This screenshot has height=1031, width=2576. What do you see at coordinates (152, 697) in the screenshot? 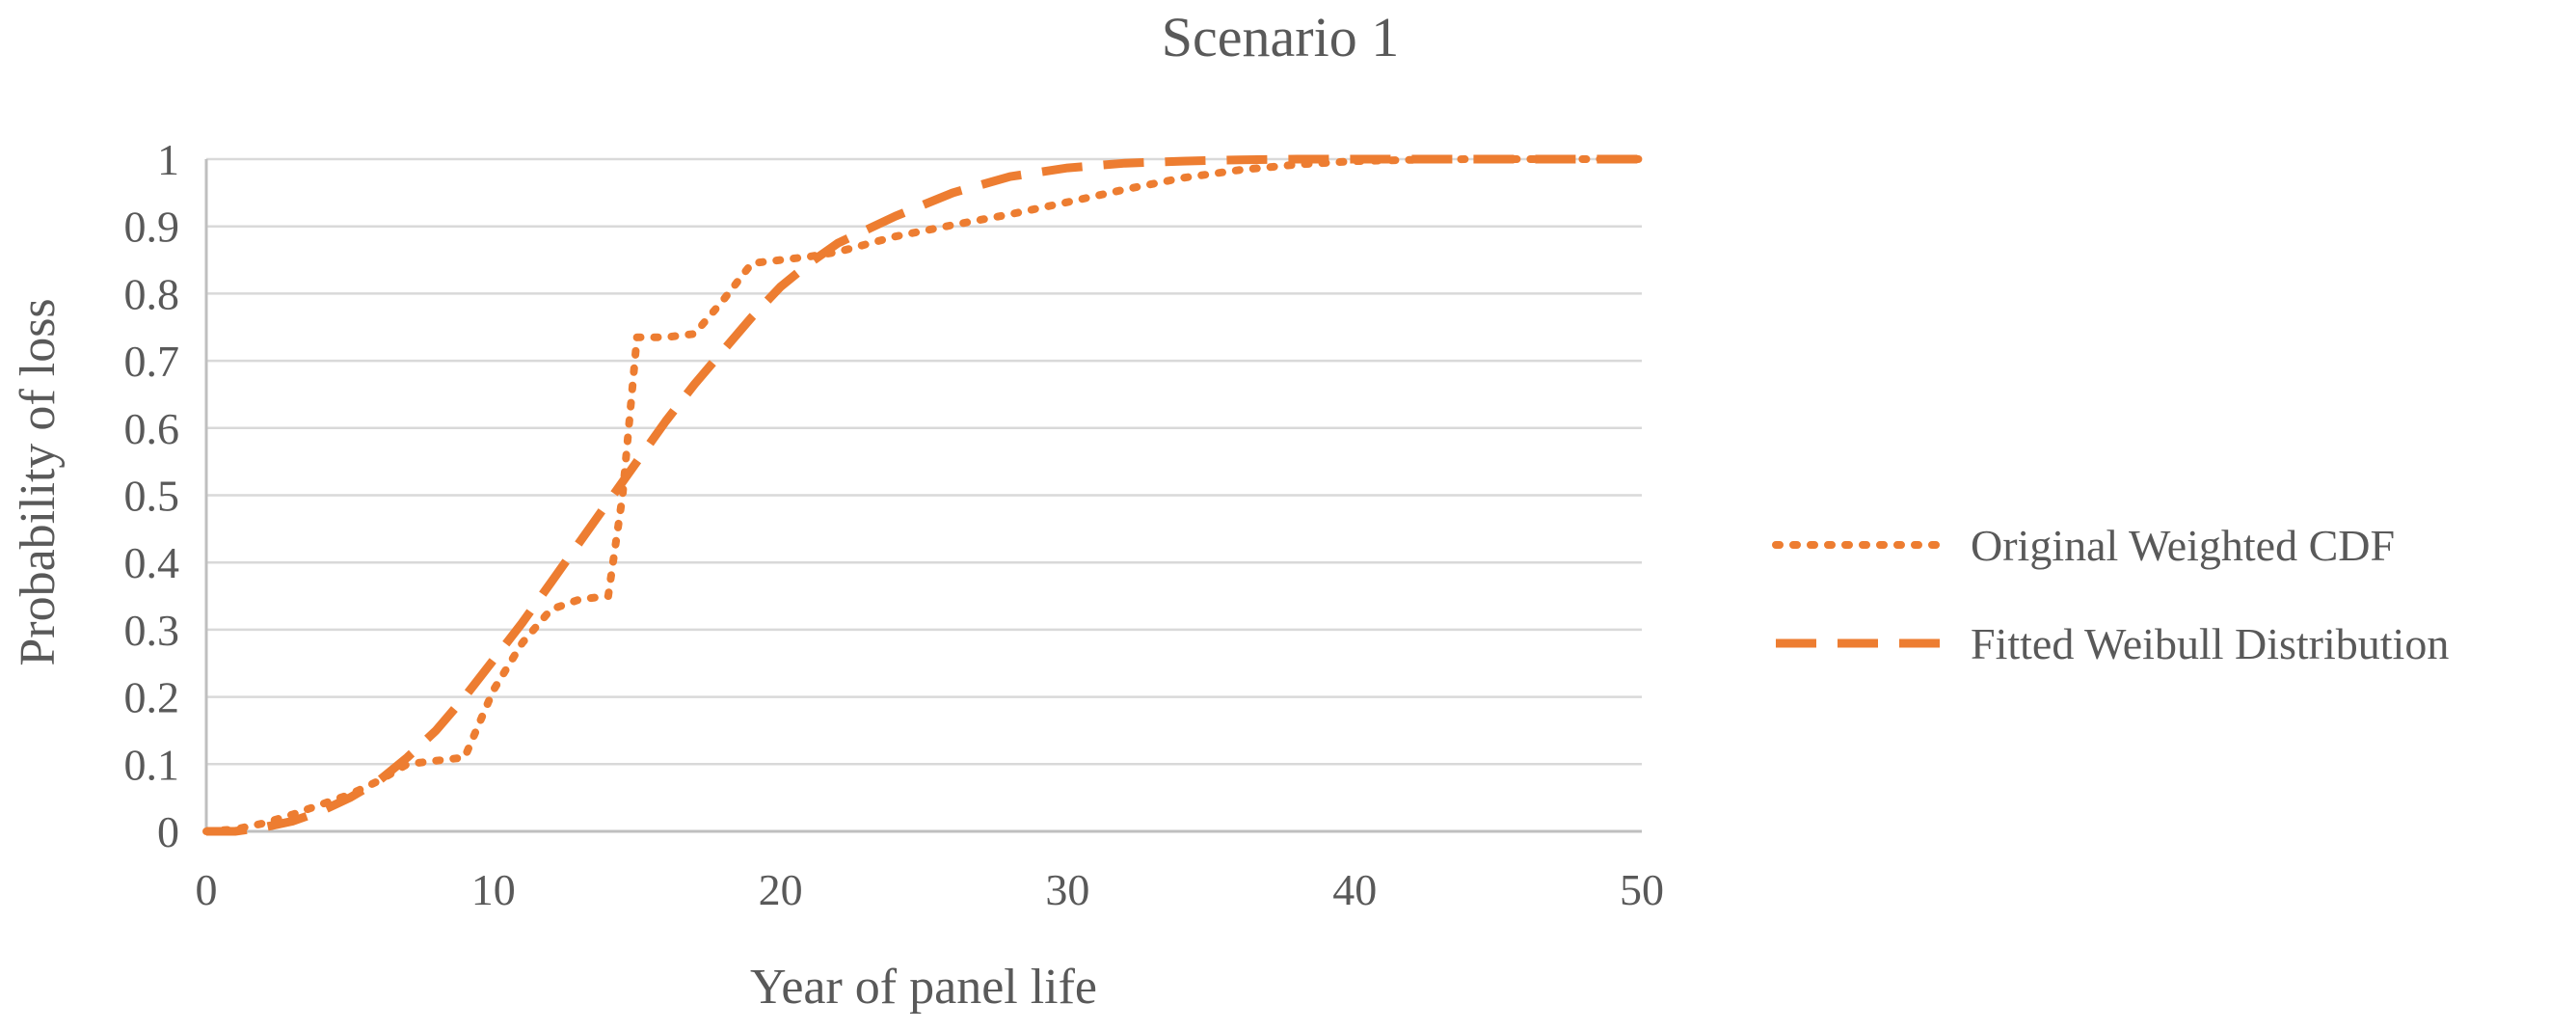
I see `y-tick-label-2: 0.2` at bounding box center [152, 697].